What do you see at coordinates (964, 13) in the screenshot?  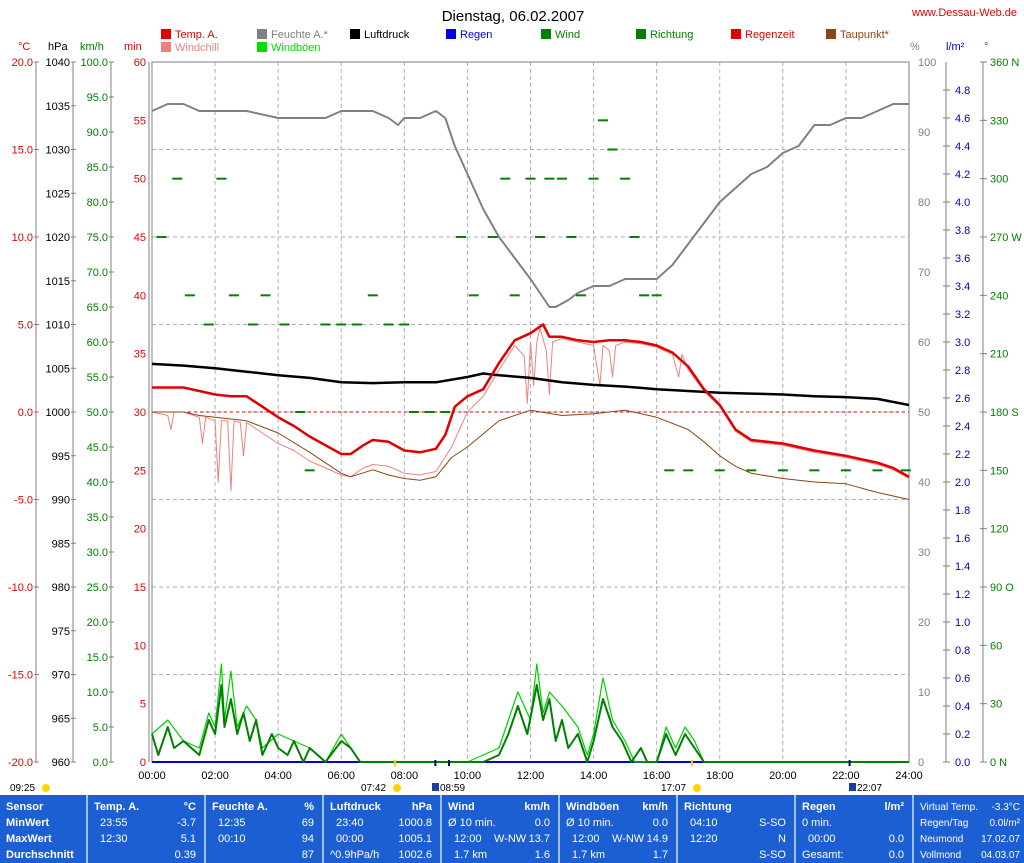 I see `site-link: www.Dessau-Web.de` at bounding box center [964, 13].